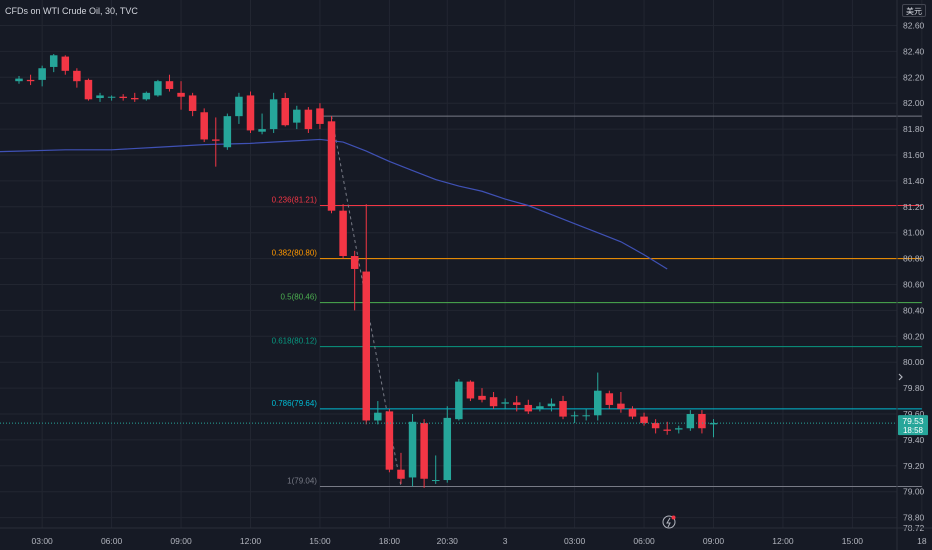 This screenshot has height=550, width=932. I want to click on current-price-value: 79.53, so click(913, 421).